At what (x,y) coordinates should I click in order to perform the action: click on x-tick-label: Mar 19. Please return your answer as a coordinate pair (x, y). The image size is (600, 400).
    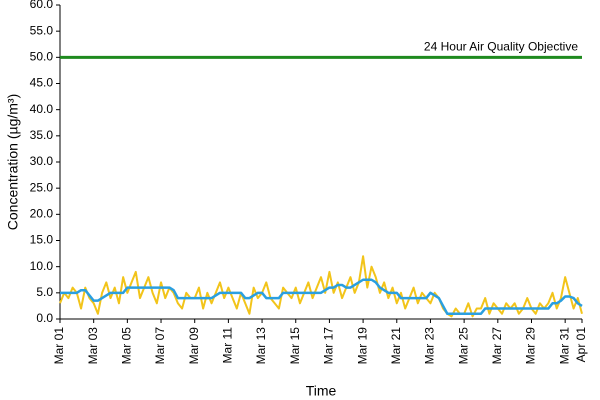
    Looking at the image, I should click on (362, 346).